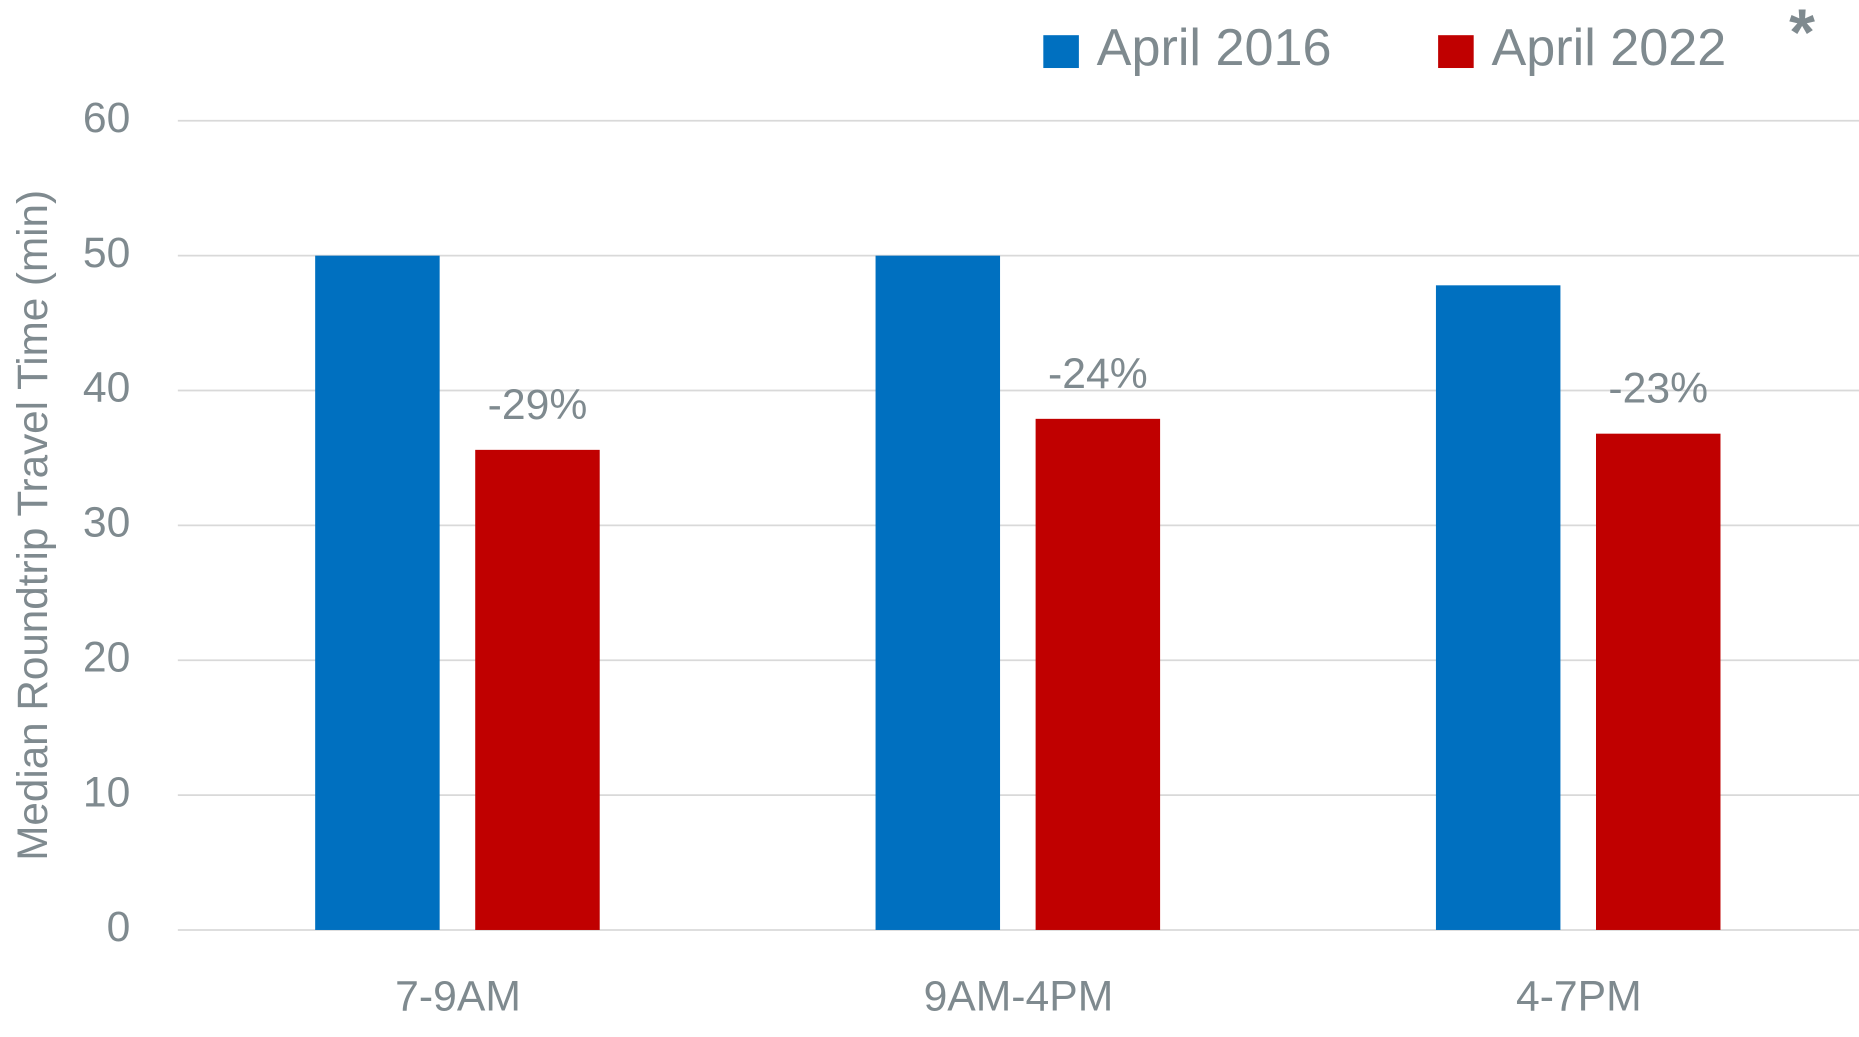 Image resolution: width=1859 pixels, height=1037 pixels. Describe the element at coordinates (1608, 47) in the screenshot. I see `legend-label: April 2022` at that location.